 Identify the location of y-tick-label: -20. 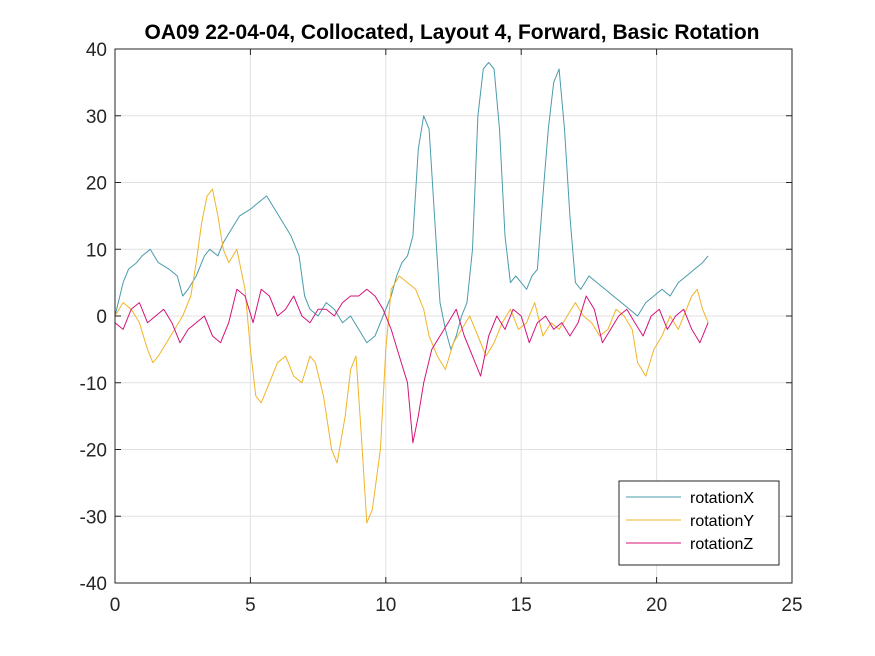
(93, 451).